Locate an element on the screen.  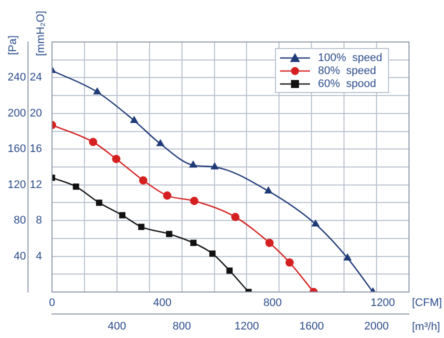
y2-axis-title: [mmH₂O] is located at coordinates (41, 33).